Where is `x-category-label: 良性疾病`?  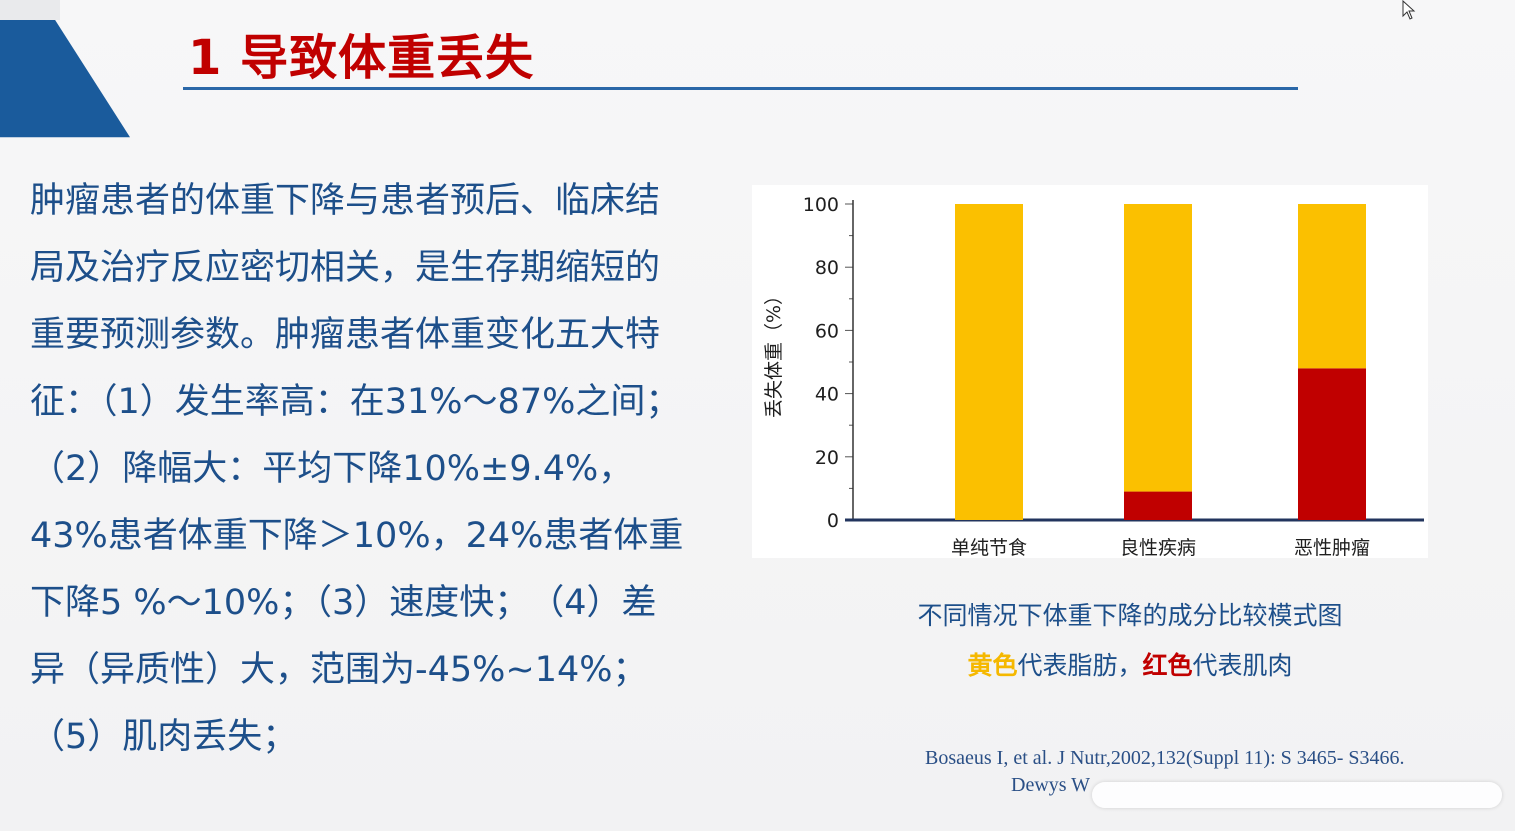 x-category-label: 良性疾病 is located at coordinates (1158, 547).